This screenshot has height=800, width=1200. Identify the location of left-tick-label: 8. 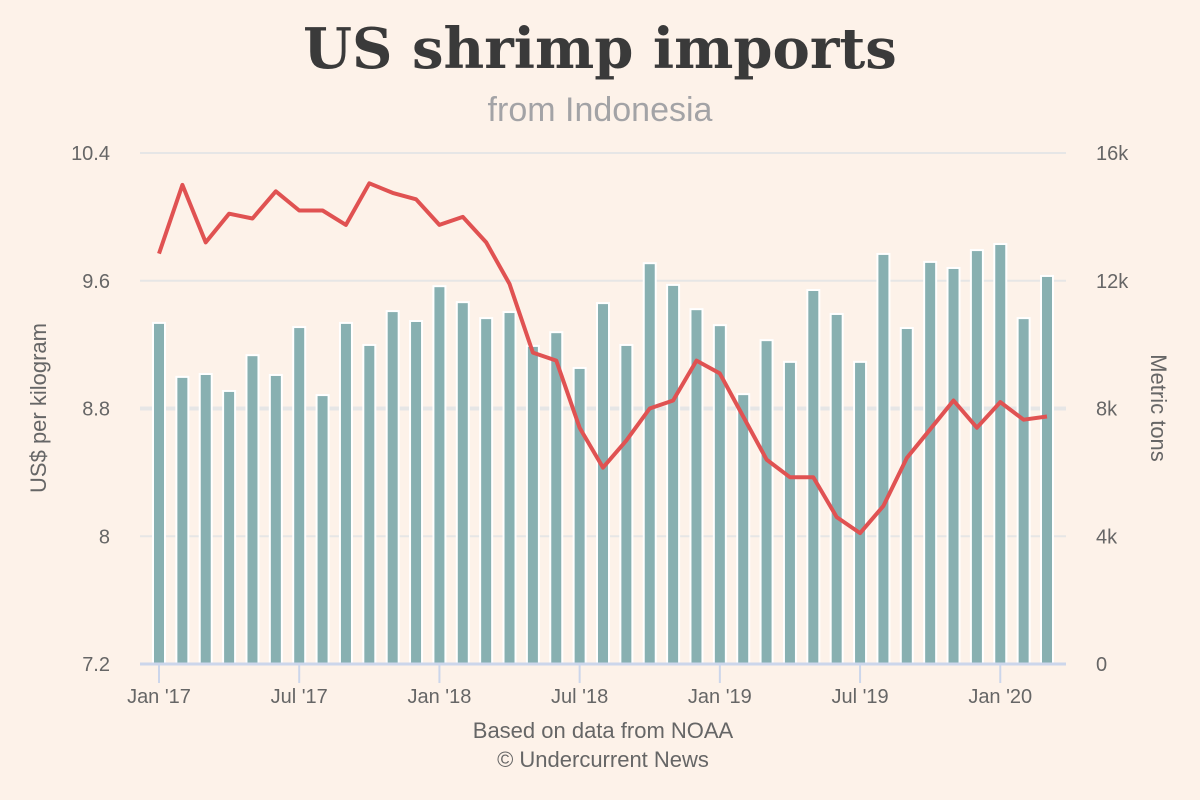
(104, 537).